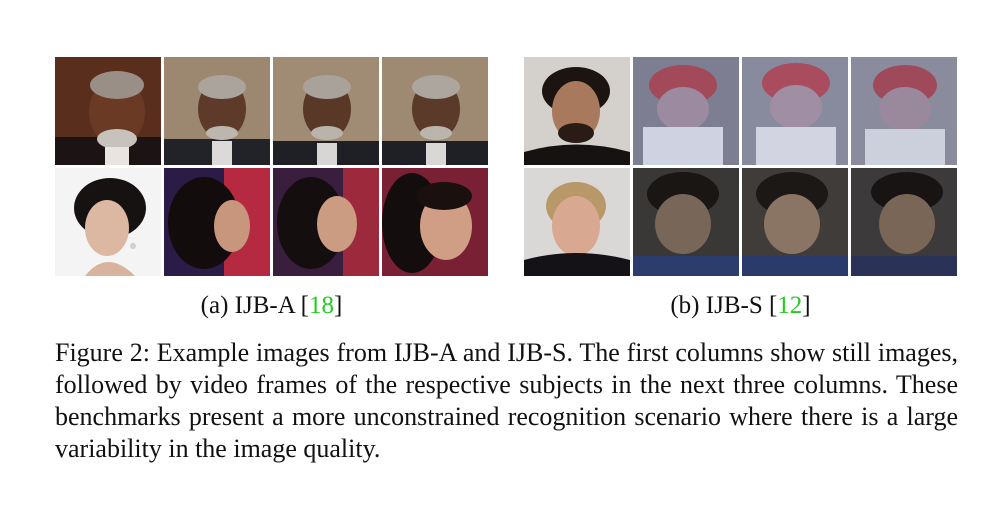 The image size is (986, 508). I want to click on subcaption-text: (b) IJB-S [, so click(724, 305).